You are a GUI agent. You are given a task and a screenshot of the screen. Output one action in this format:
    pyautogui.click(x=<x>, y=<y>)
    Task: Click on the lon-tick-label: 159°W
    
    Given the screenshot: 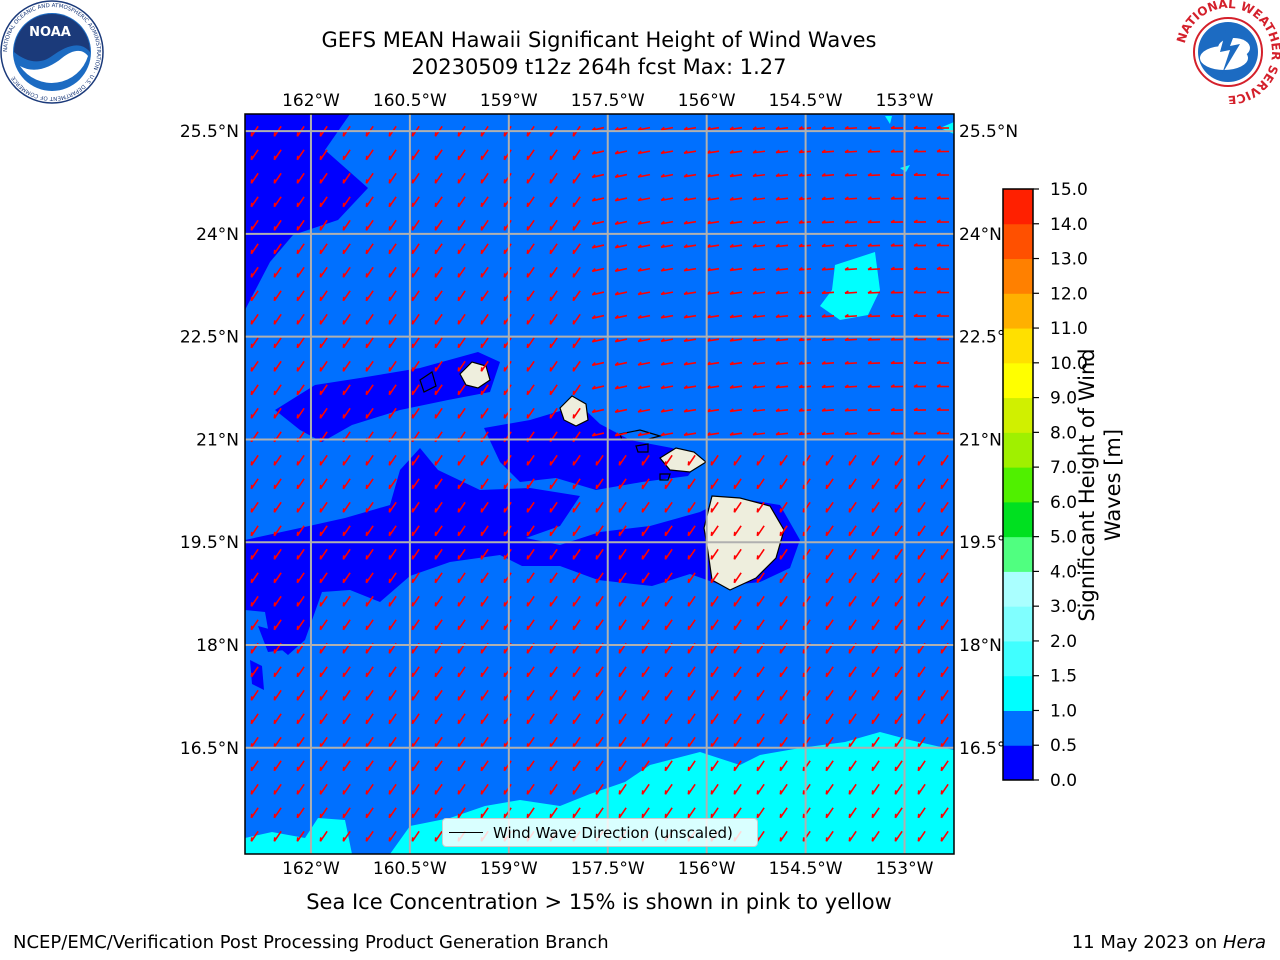 What is the action you would take?
    pyautogui.click(x=509, y=101)
    